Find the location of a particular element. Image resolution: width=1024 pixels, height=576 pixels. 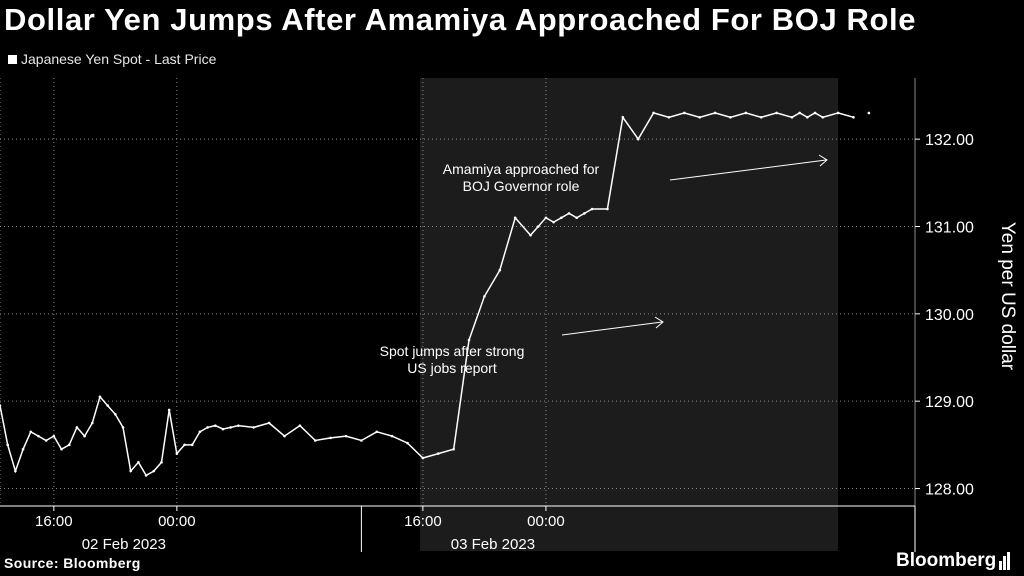

annotation-arrowhead-jobs is located at coordinates (659, 322).